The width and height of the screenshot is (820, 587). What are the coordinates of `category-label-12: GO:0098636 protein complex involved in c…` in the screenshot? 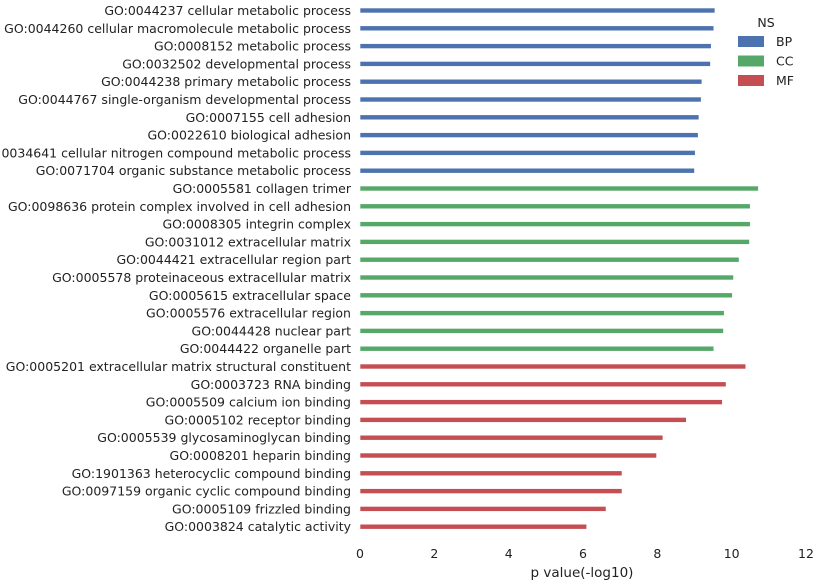 It's located at (179, 206).